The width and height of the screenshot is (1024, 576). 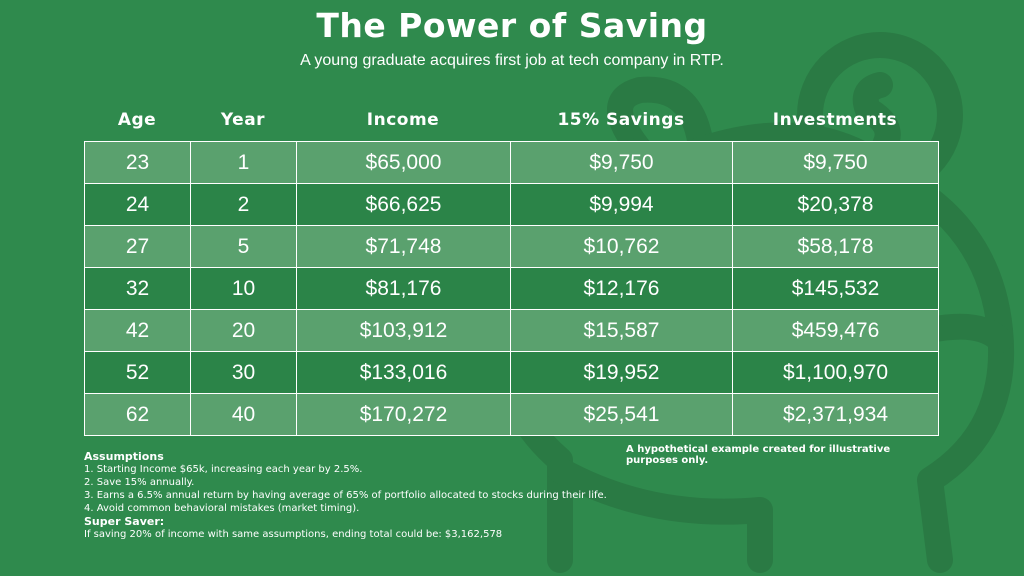 I want to click on column-header-savings: 15% Savings, so click(x=621, y=120).